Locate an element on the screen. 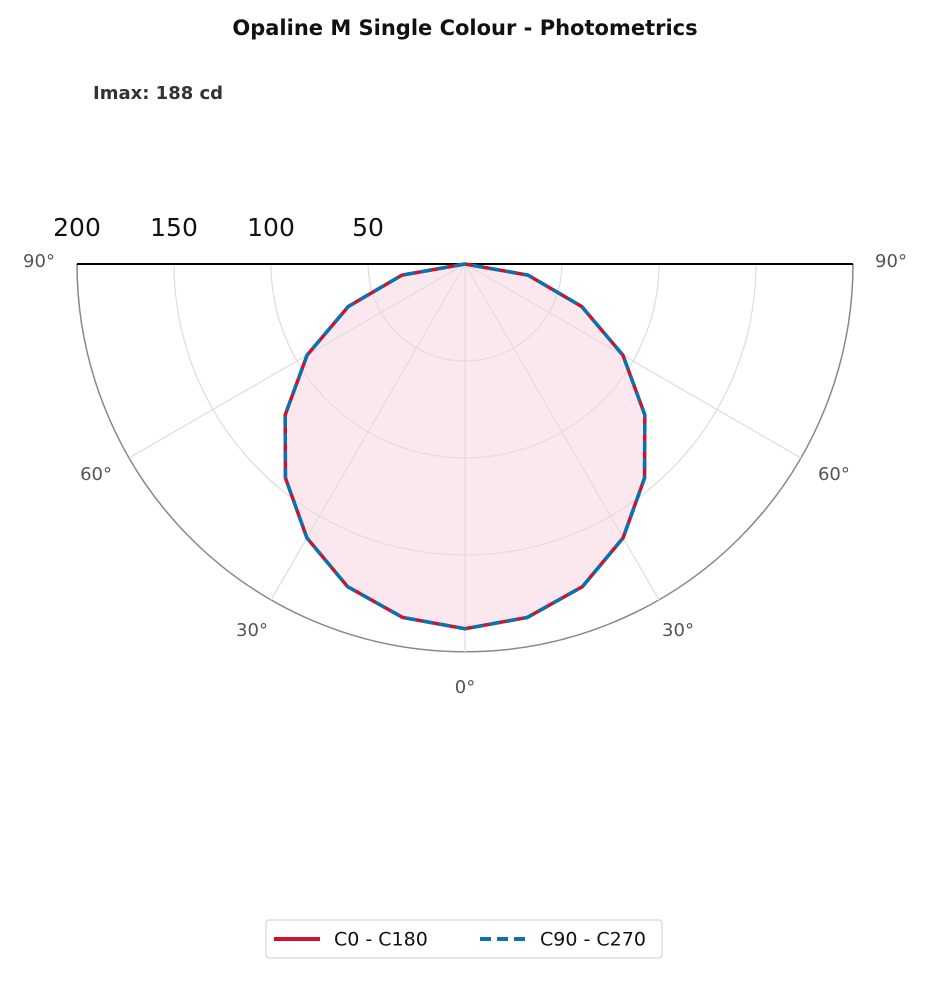 The width and height of the screenshot is (930, 984). r-tick-label: 100 is located at coordinates (271, 227).